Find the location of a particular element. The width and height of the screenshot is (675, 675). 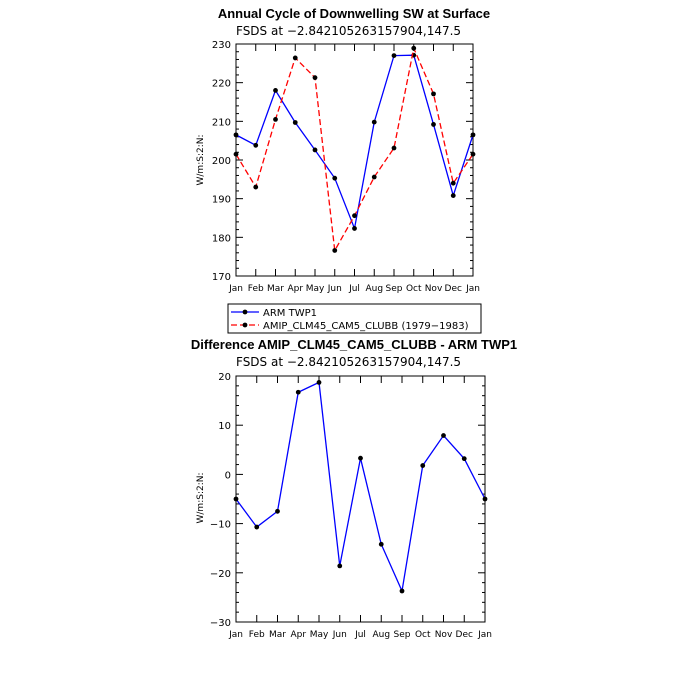

y-tick-label: 10 is located at coordinates (224, 426).